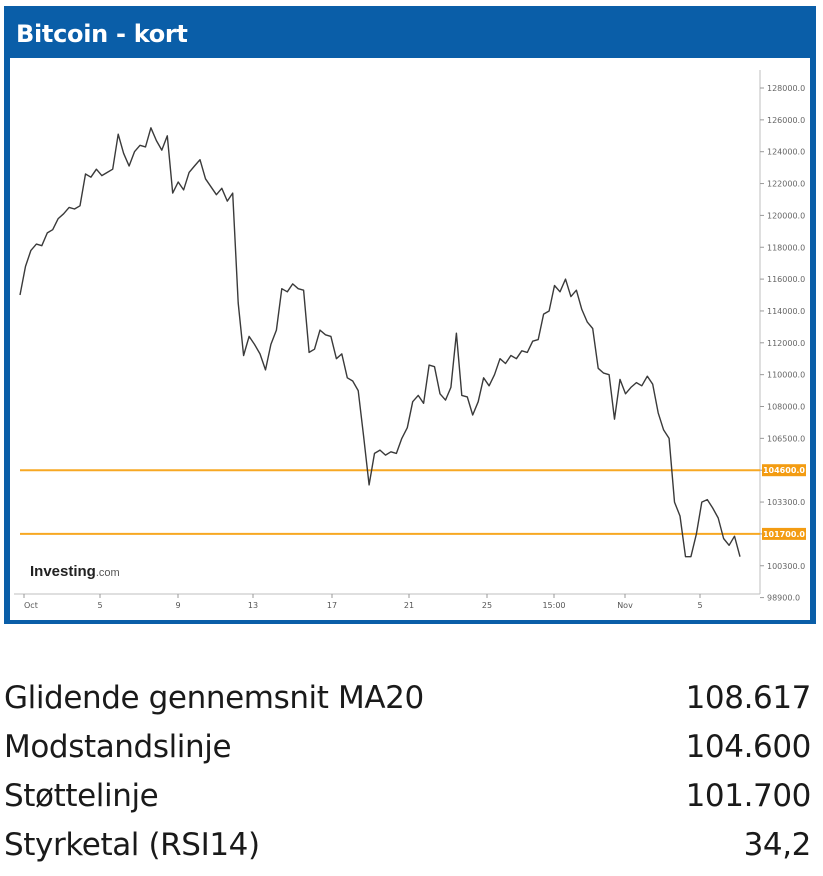 This screenshot has width=823, height=876. Describe the element at coordinates (118, 747) in the screenshot. I see `stat-label-resistance: Modstandslinje` at that location.